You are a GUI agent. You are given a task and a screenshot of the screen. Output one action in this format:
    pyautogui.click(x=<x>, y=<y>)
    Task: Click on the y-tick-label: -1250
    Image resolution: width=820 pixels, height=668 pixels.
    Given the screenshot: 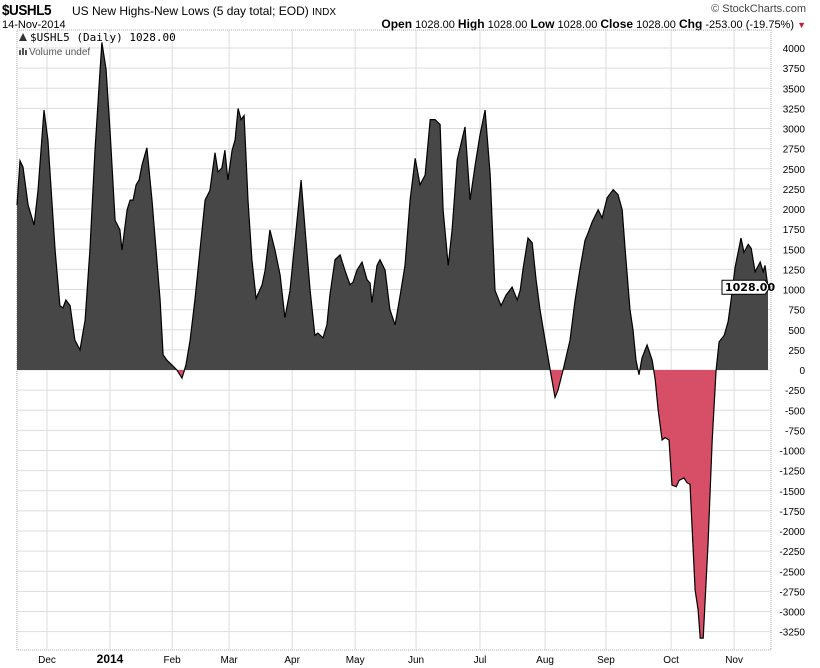 What is the action you would take?
    pyautogui.click(x=792, y=472)
    